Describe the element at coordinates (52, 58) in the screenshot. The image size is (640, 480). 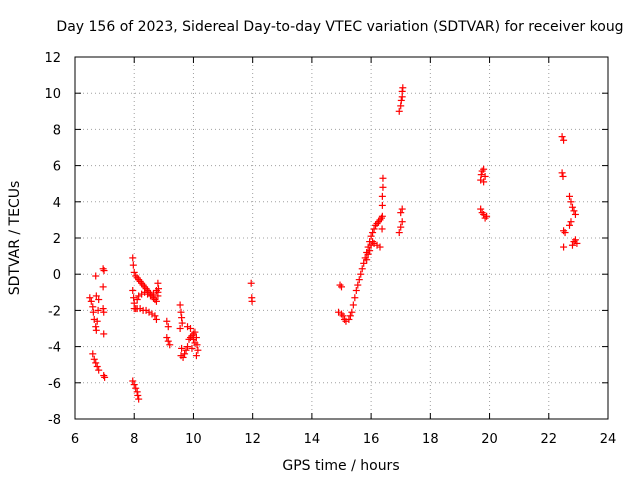
I see `y-tick-label: 12` at that location.